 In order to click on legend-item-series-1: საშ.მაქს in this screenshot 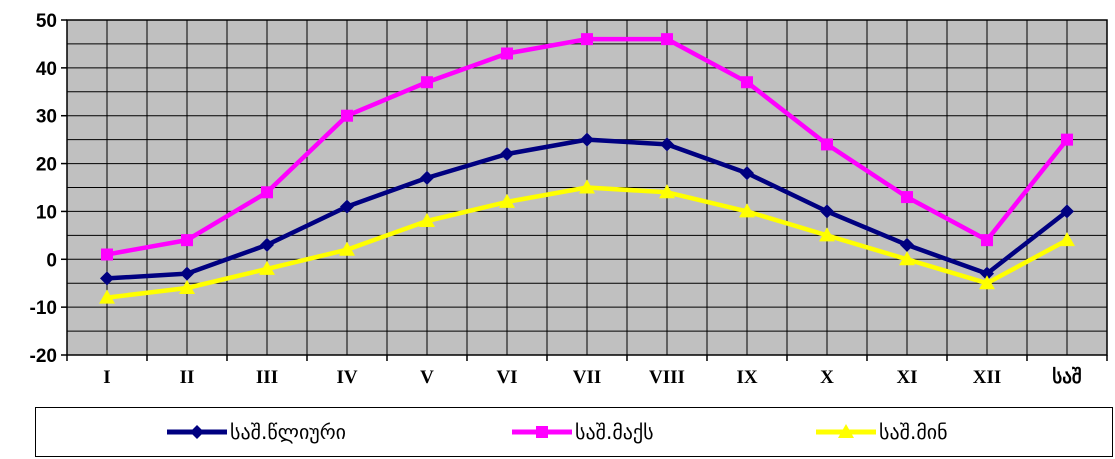, I will do `click(582, 432)`.